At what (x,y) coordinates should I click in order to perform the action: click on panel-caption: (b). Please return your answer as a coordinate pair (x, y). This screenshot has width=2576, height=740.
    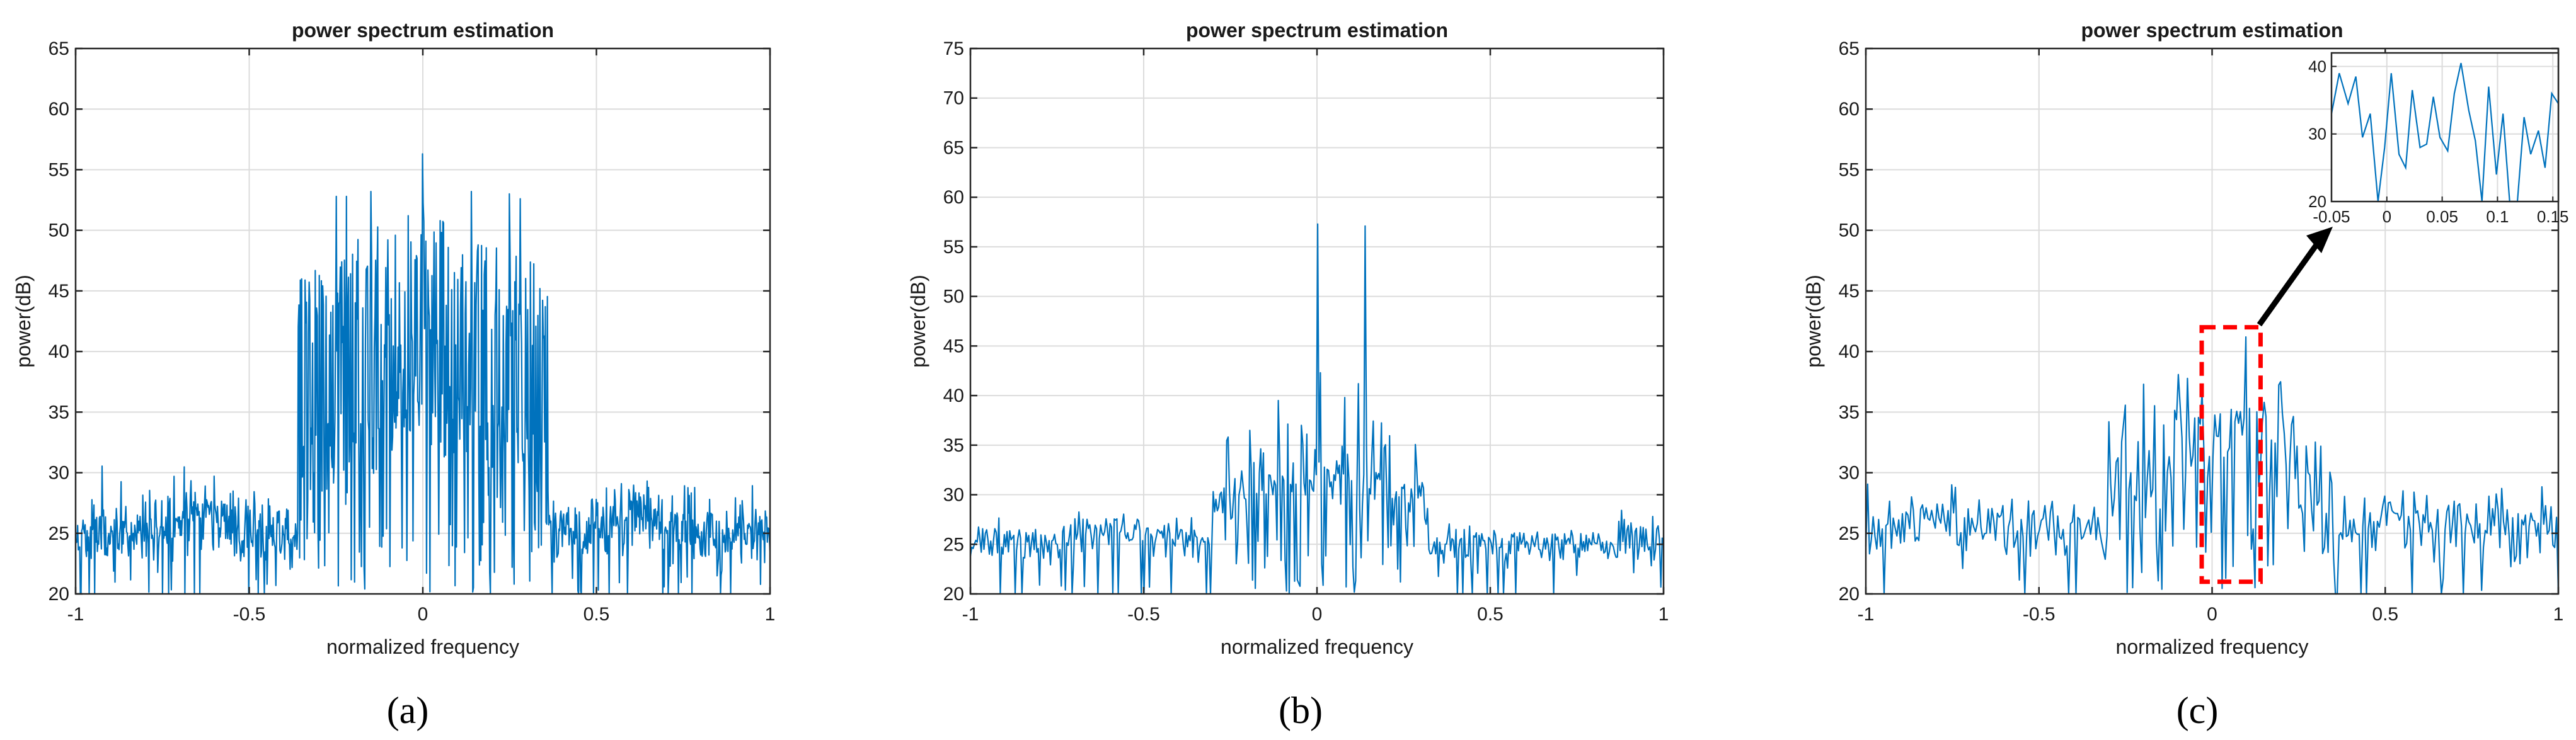
    Looking at the image, I should click on (1301, 710).